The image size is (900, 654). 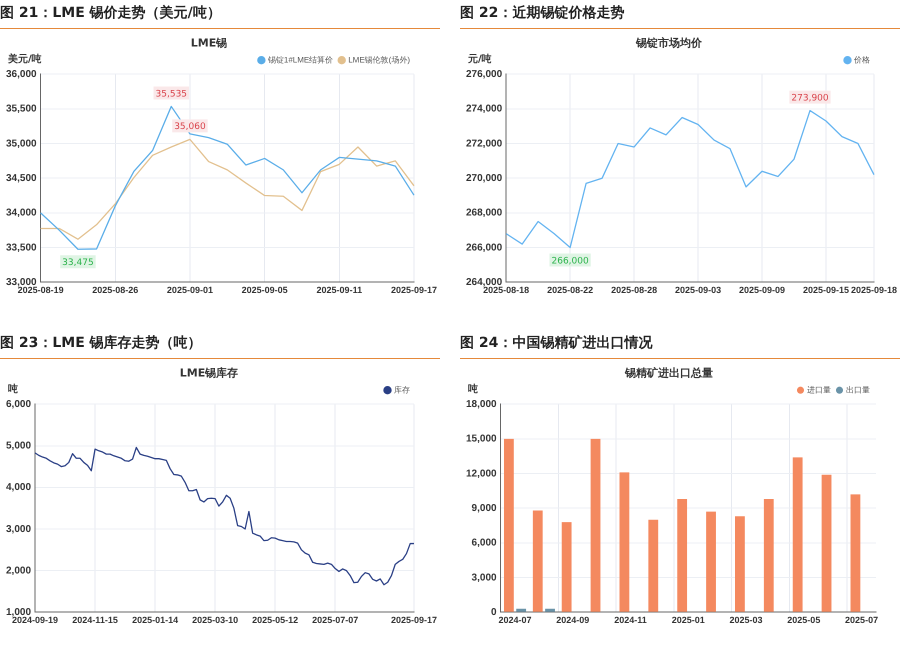 What do you see at coordinates (339, 290) in the screenshot?
I see `x-tick-label: 2025-09-11` at bounding box center [339, 290].